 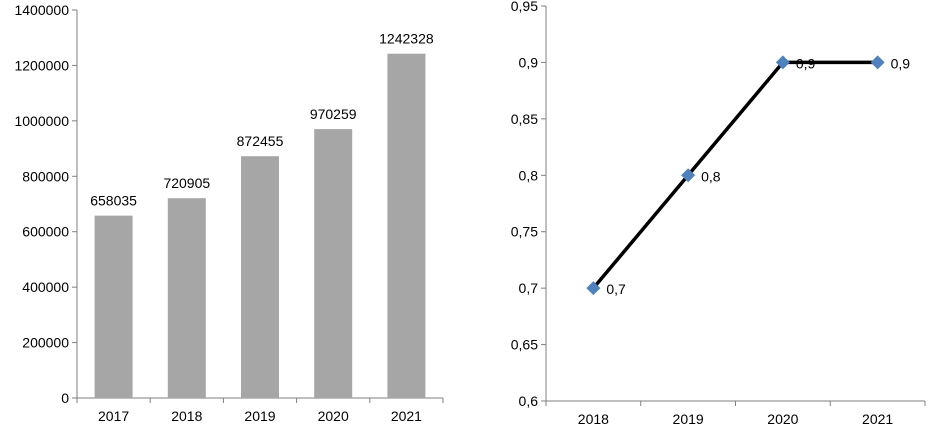 What do you see at coordinates (406, 416) in the screenshot?
I see `bar-x-tick-label: 2021` at bounding box center [406, 416].